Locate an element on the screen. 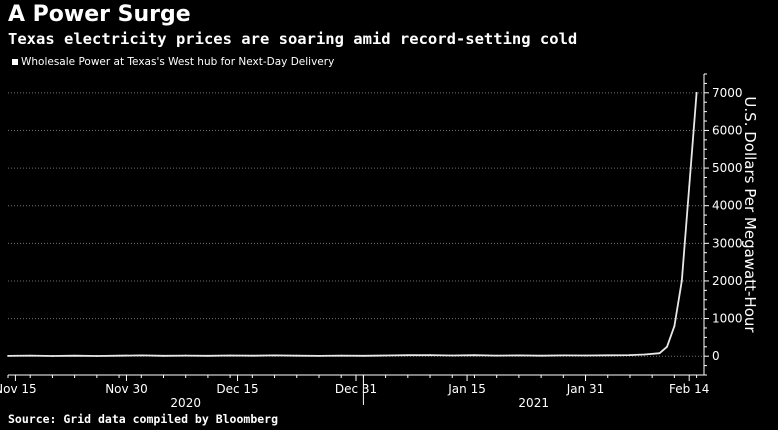 The height and width of the screenshot is (430, 778). y-tick-label: 7000 is located at coordinates (727, 93).